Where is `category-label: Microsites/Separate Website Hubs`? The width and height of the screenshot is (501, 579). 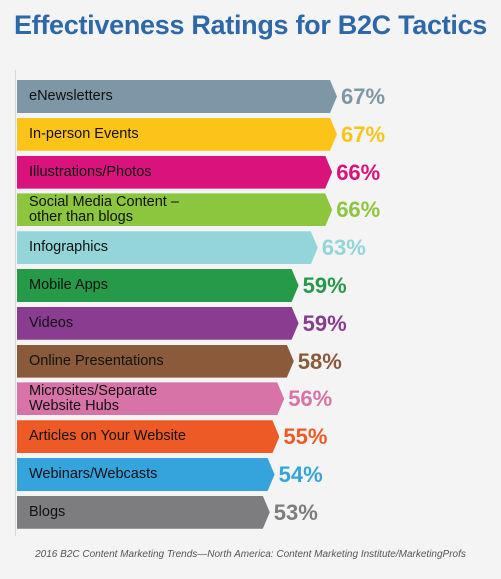 category-label: Microsites/Separate Website Hubs is located at coordinates (93, 398).